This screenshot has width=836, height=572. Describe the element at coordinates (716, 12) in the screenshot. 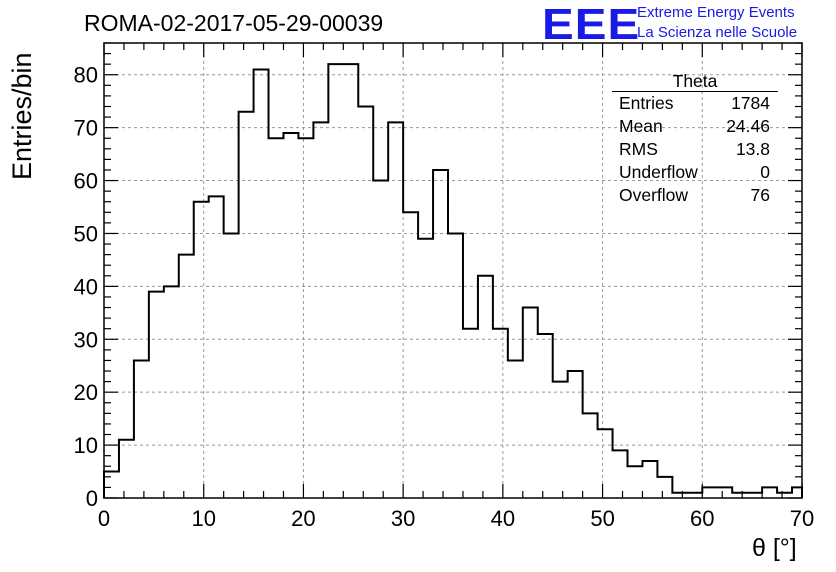

I see `logo-line-1: Extreme Energy Events` at that location.